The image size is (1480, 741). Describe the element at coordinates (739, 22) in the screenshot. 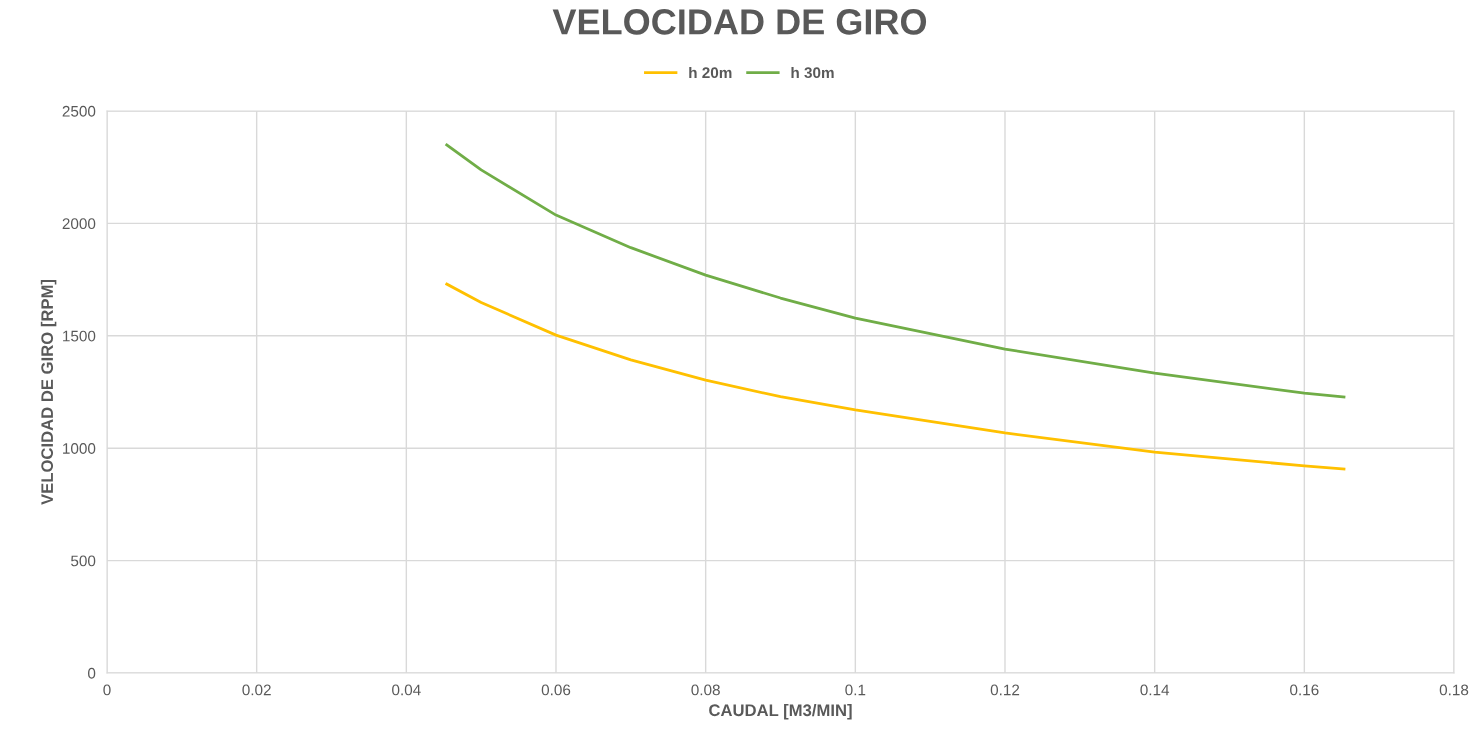

I see `chart-title: VELOCIDAD DE GIRO` at that location.